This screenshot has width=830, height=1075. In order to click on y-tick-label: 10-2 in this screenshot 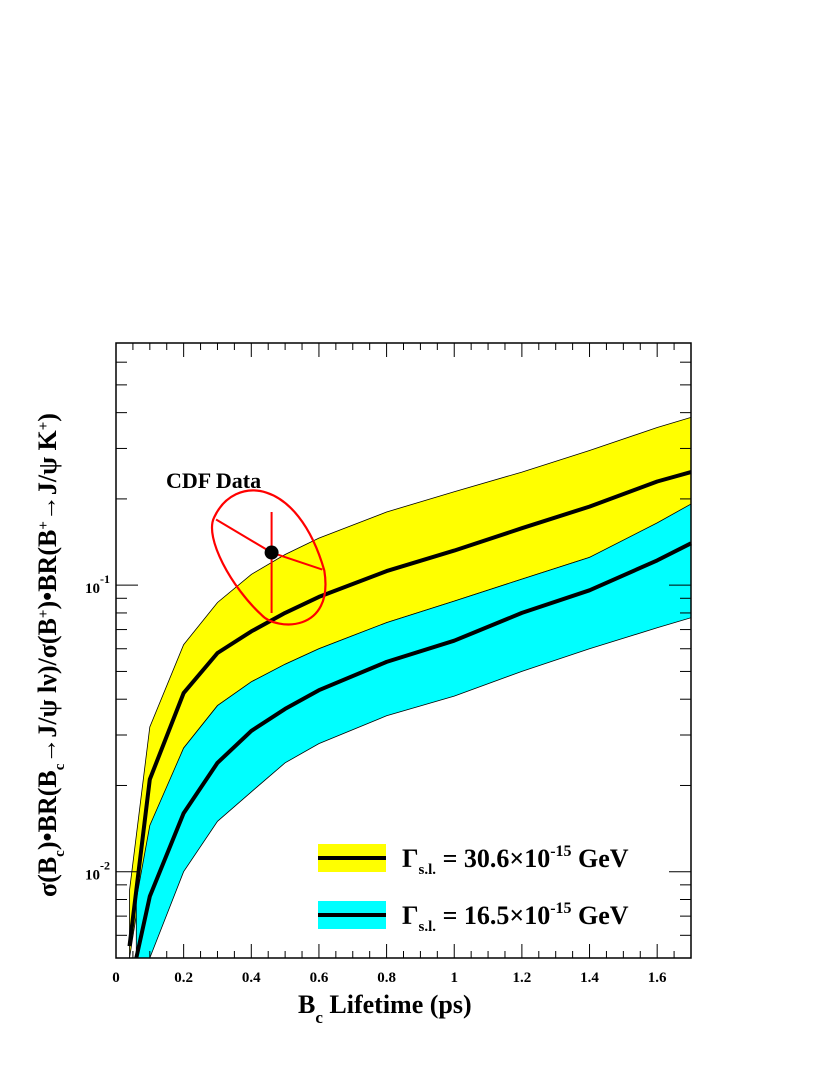, I will do `click(97, 871)`.